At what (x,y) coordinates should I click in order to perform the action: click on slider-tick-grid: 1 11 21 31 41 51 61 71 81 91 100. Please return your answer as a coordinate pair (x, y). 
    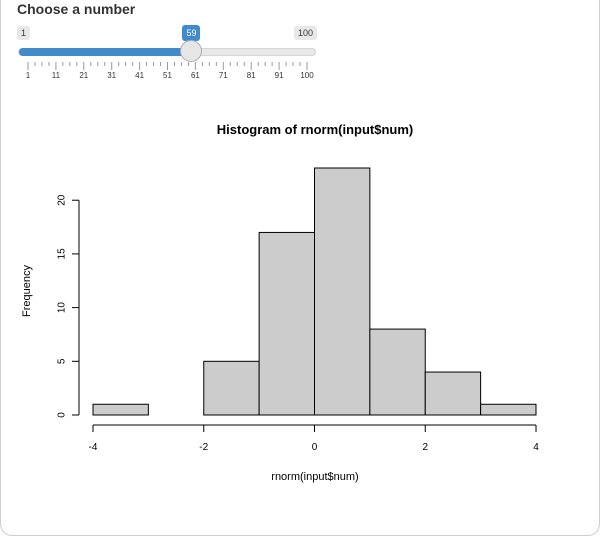
    Looking at the image, I should click on (170, 71).